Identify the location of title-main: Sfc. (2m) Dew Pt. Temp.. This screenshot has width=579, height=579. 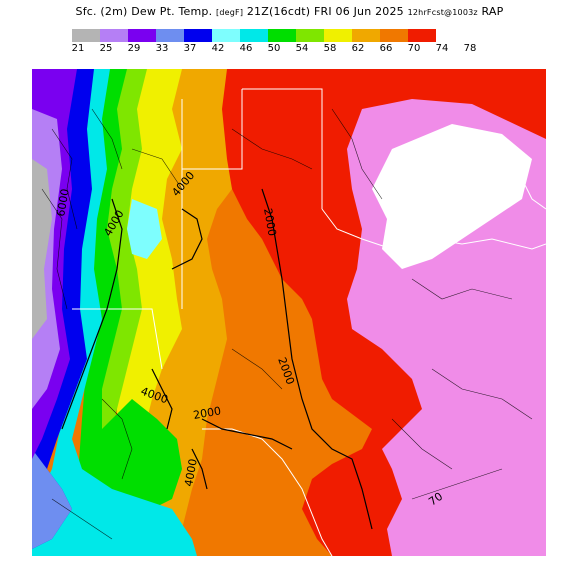
(144, 11).